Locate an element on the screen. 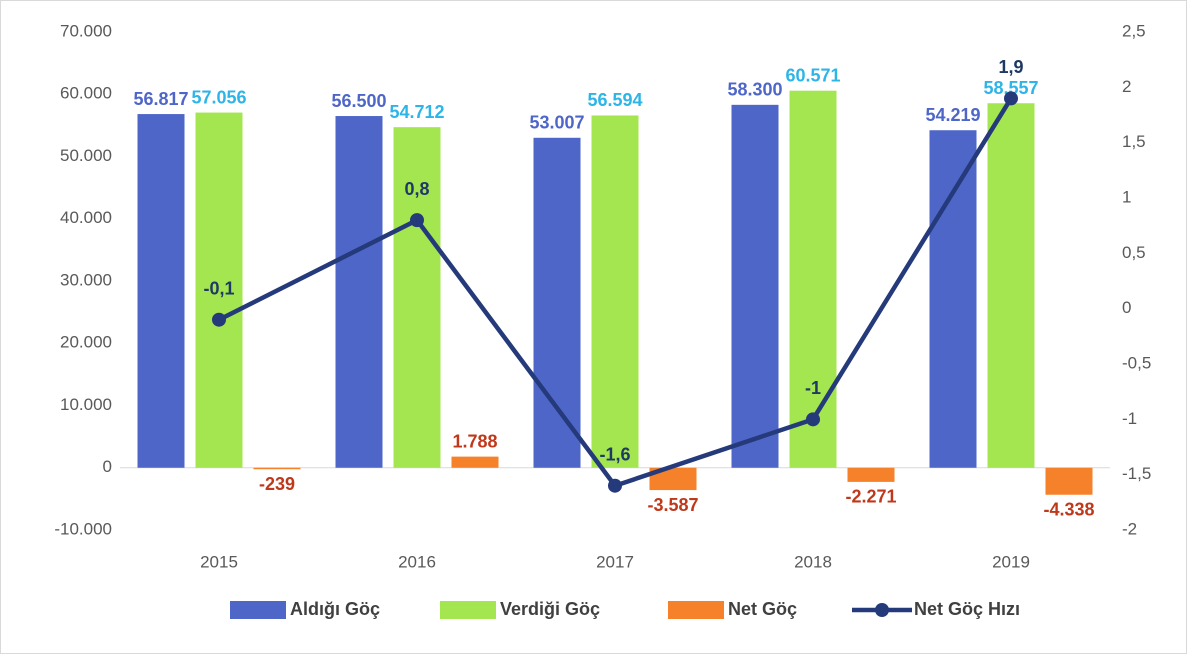 This screenshot has height=654, width=1187. y2-tick-label: 1,5 is located at coordinates (1134, 141).